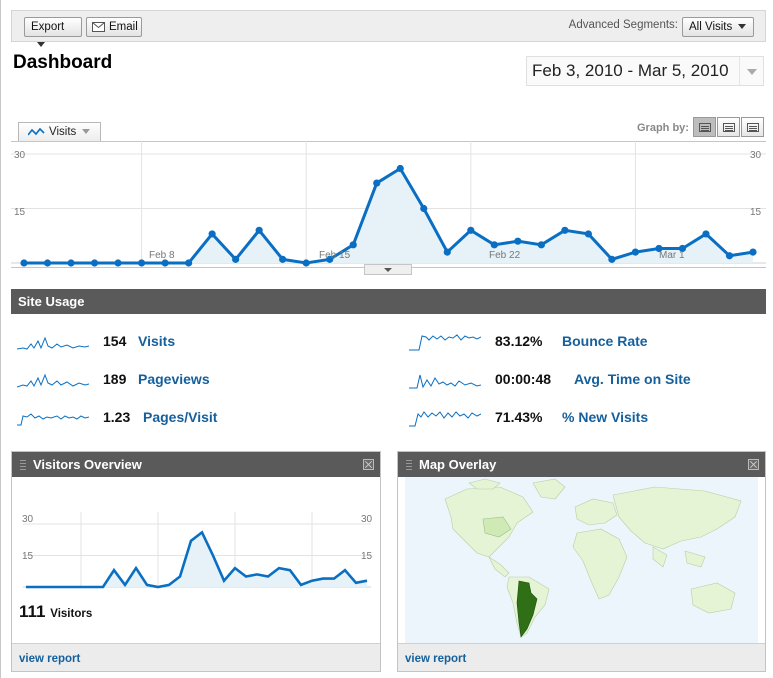 The width and height of the screenshot is (773, 678). I want to click on date-range-picker: Feb 3, 2010 - Mar 5, 2010, so click(645, 71).